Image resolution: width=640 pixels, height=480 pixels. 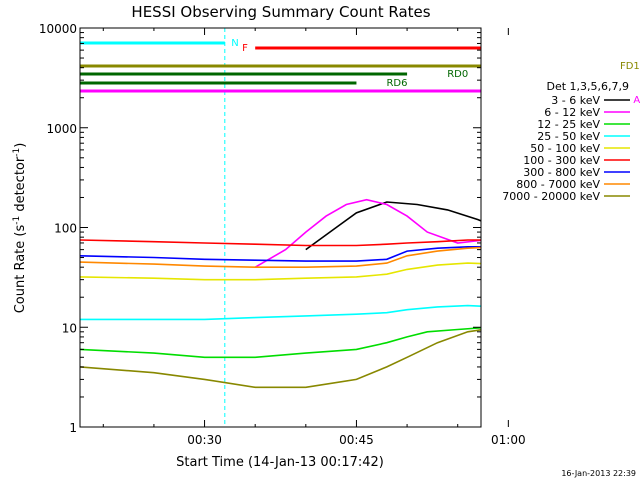 I want to click on x-tick-label-0: 00:30, so click(x=204, y=440).